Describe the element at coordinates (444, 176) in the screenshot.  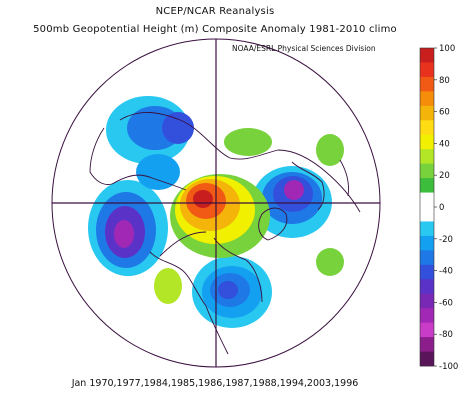
I see `colorbar-tick-label: 20` at that location.